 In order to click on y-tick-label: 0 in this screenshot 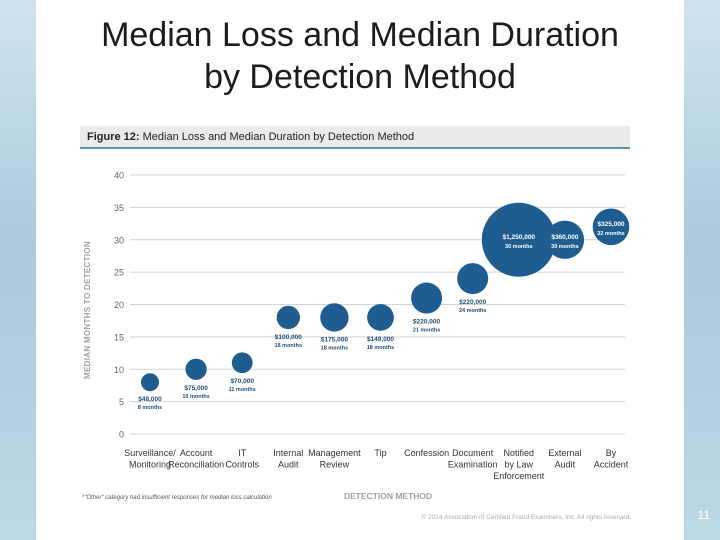, I will do `click(121, 435)`.